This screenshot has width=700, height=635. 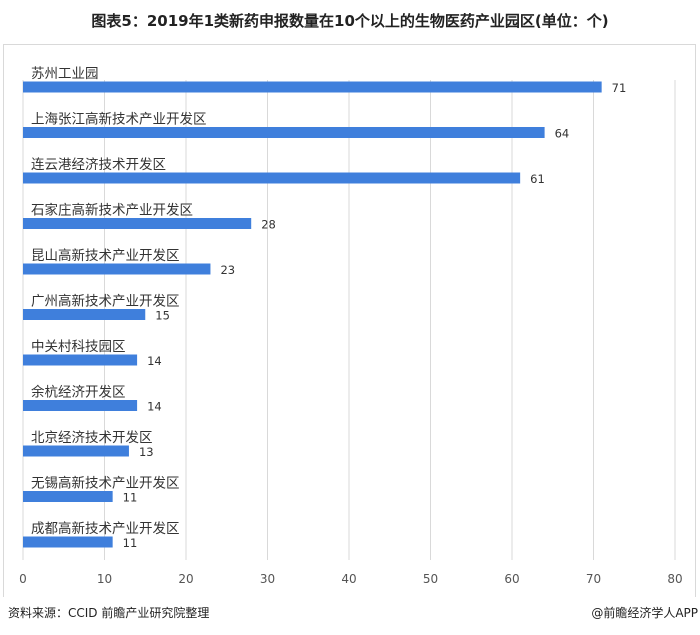 I want to click on category-label: 石家庄高新技术产业开发区, so click(x=112, y=210).